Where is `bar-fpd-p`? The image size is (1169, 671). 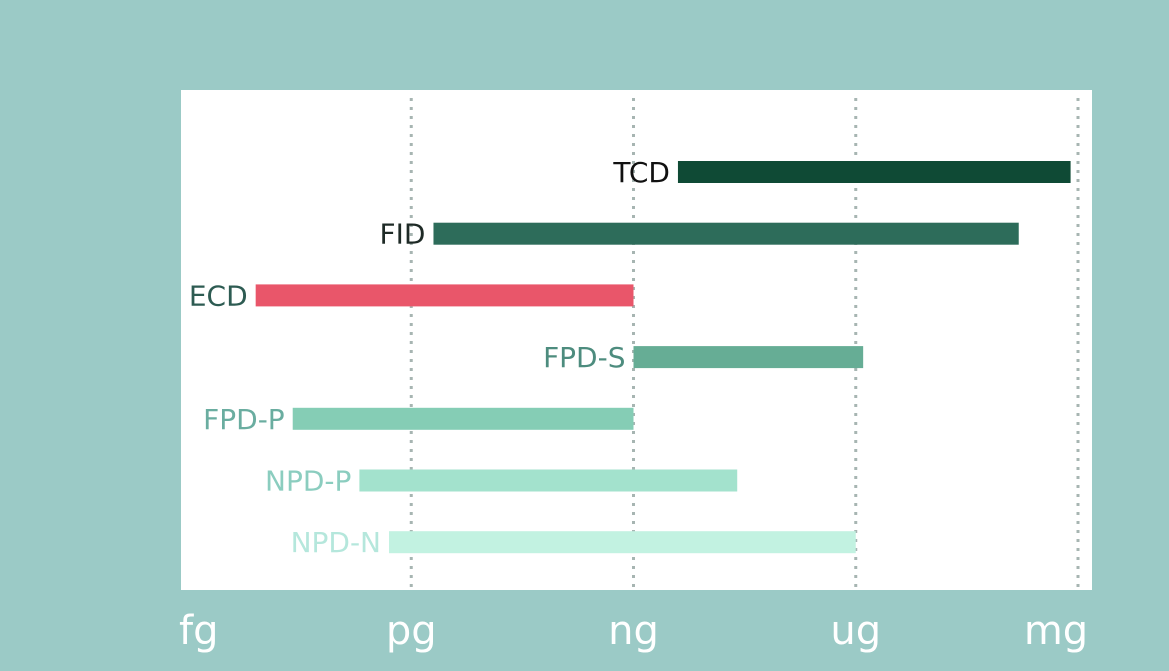 bar-fpd-p is located at coordinates (463, 418).